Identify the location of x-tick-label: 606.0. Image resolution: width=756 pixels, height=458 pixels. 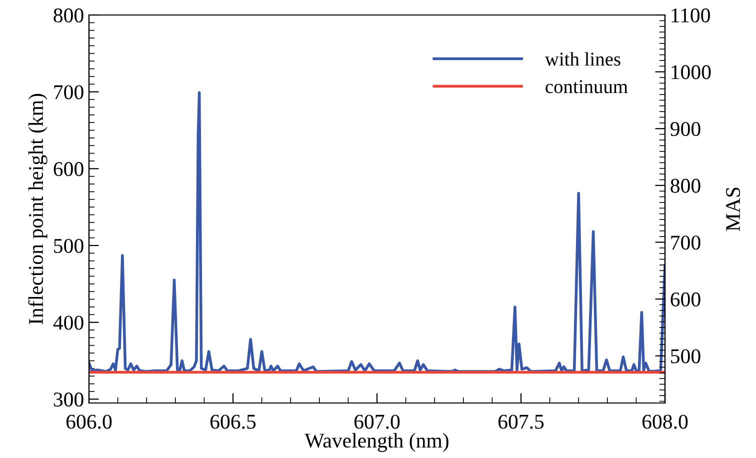
(89, 421).